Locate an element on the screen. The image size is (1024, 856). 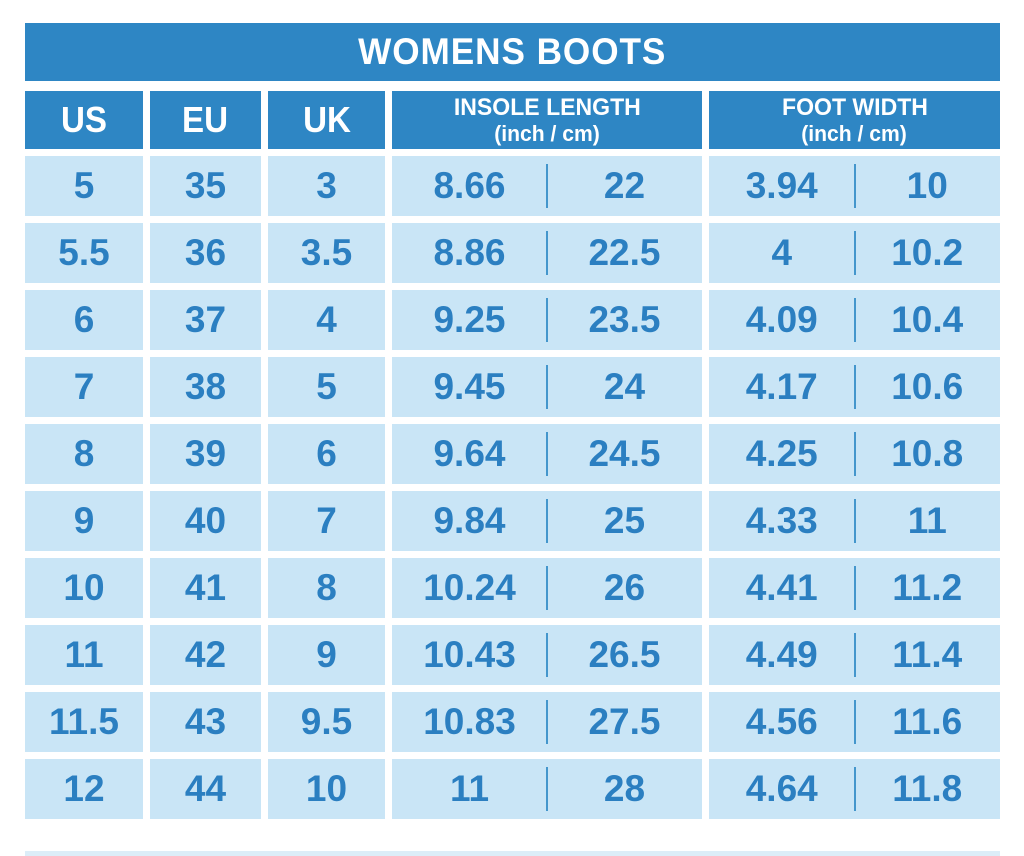
foot-cm-value: 10.4 is located at coordinates (927, 319).